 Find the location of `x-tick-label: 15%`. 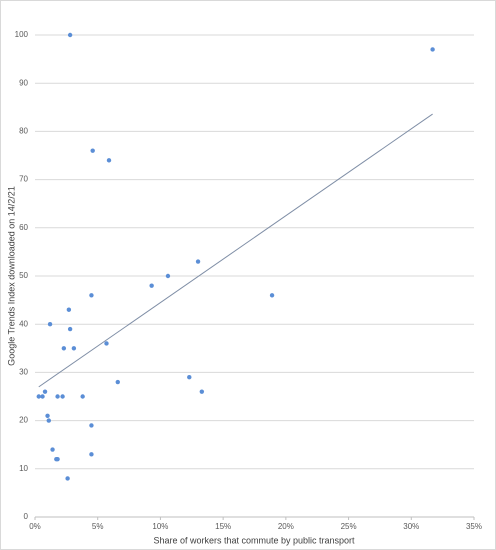

x-tick-label: 15% is located at coordinates (223, 526).